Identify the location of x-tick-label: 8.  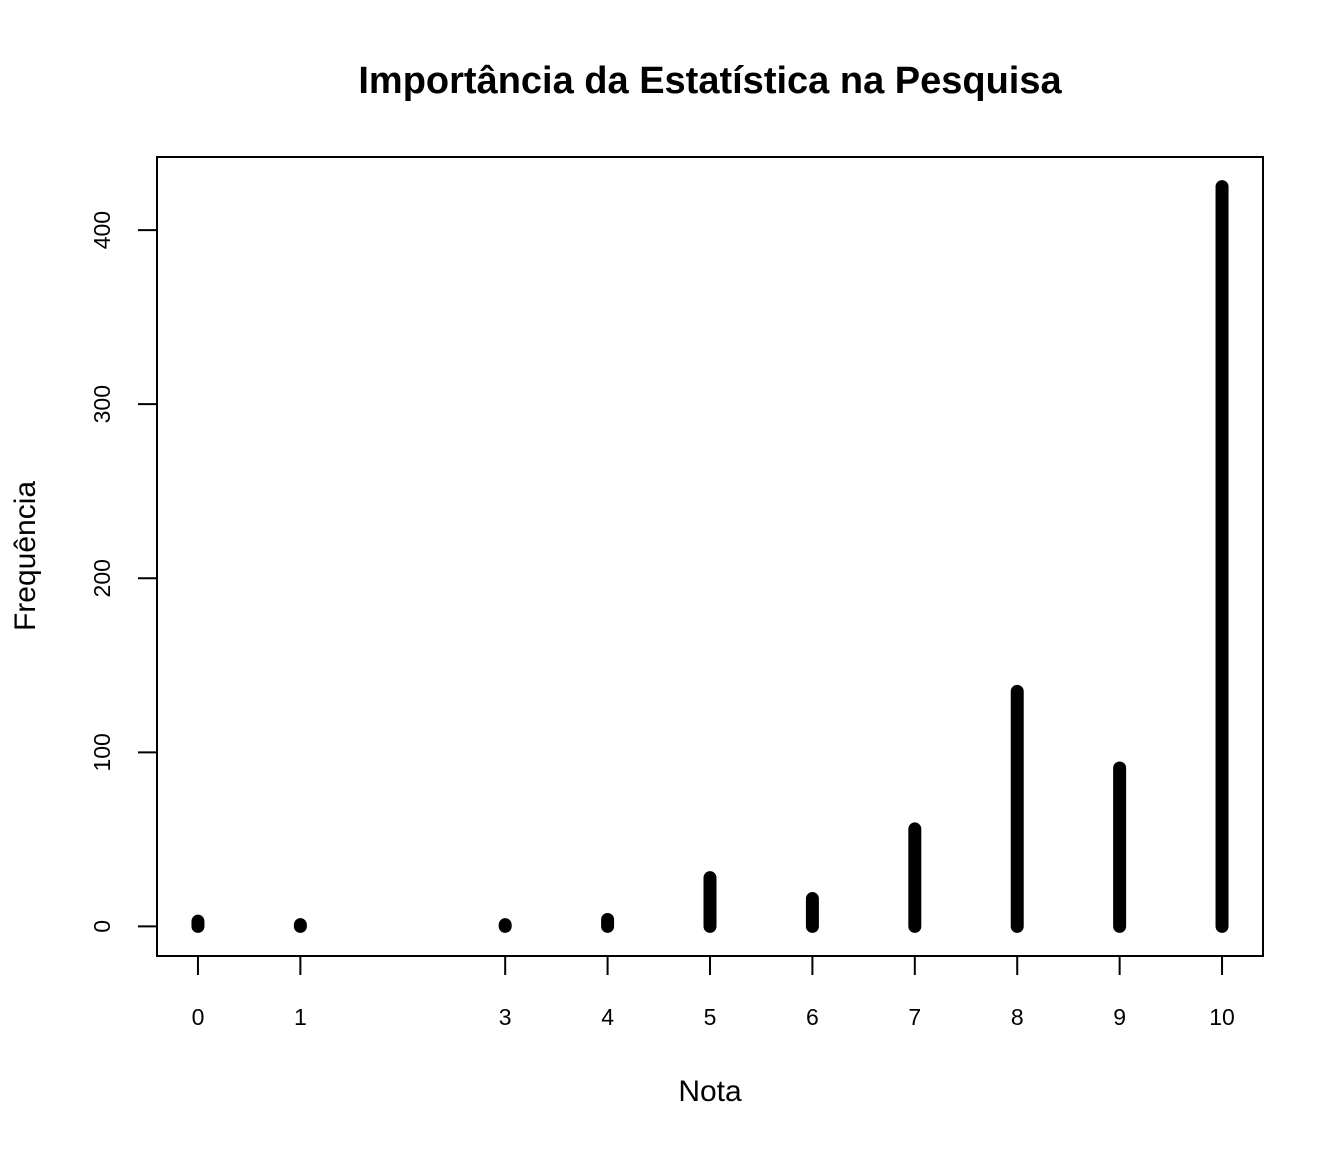
(1017, 1017).